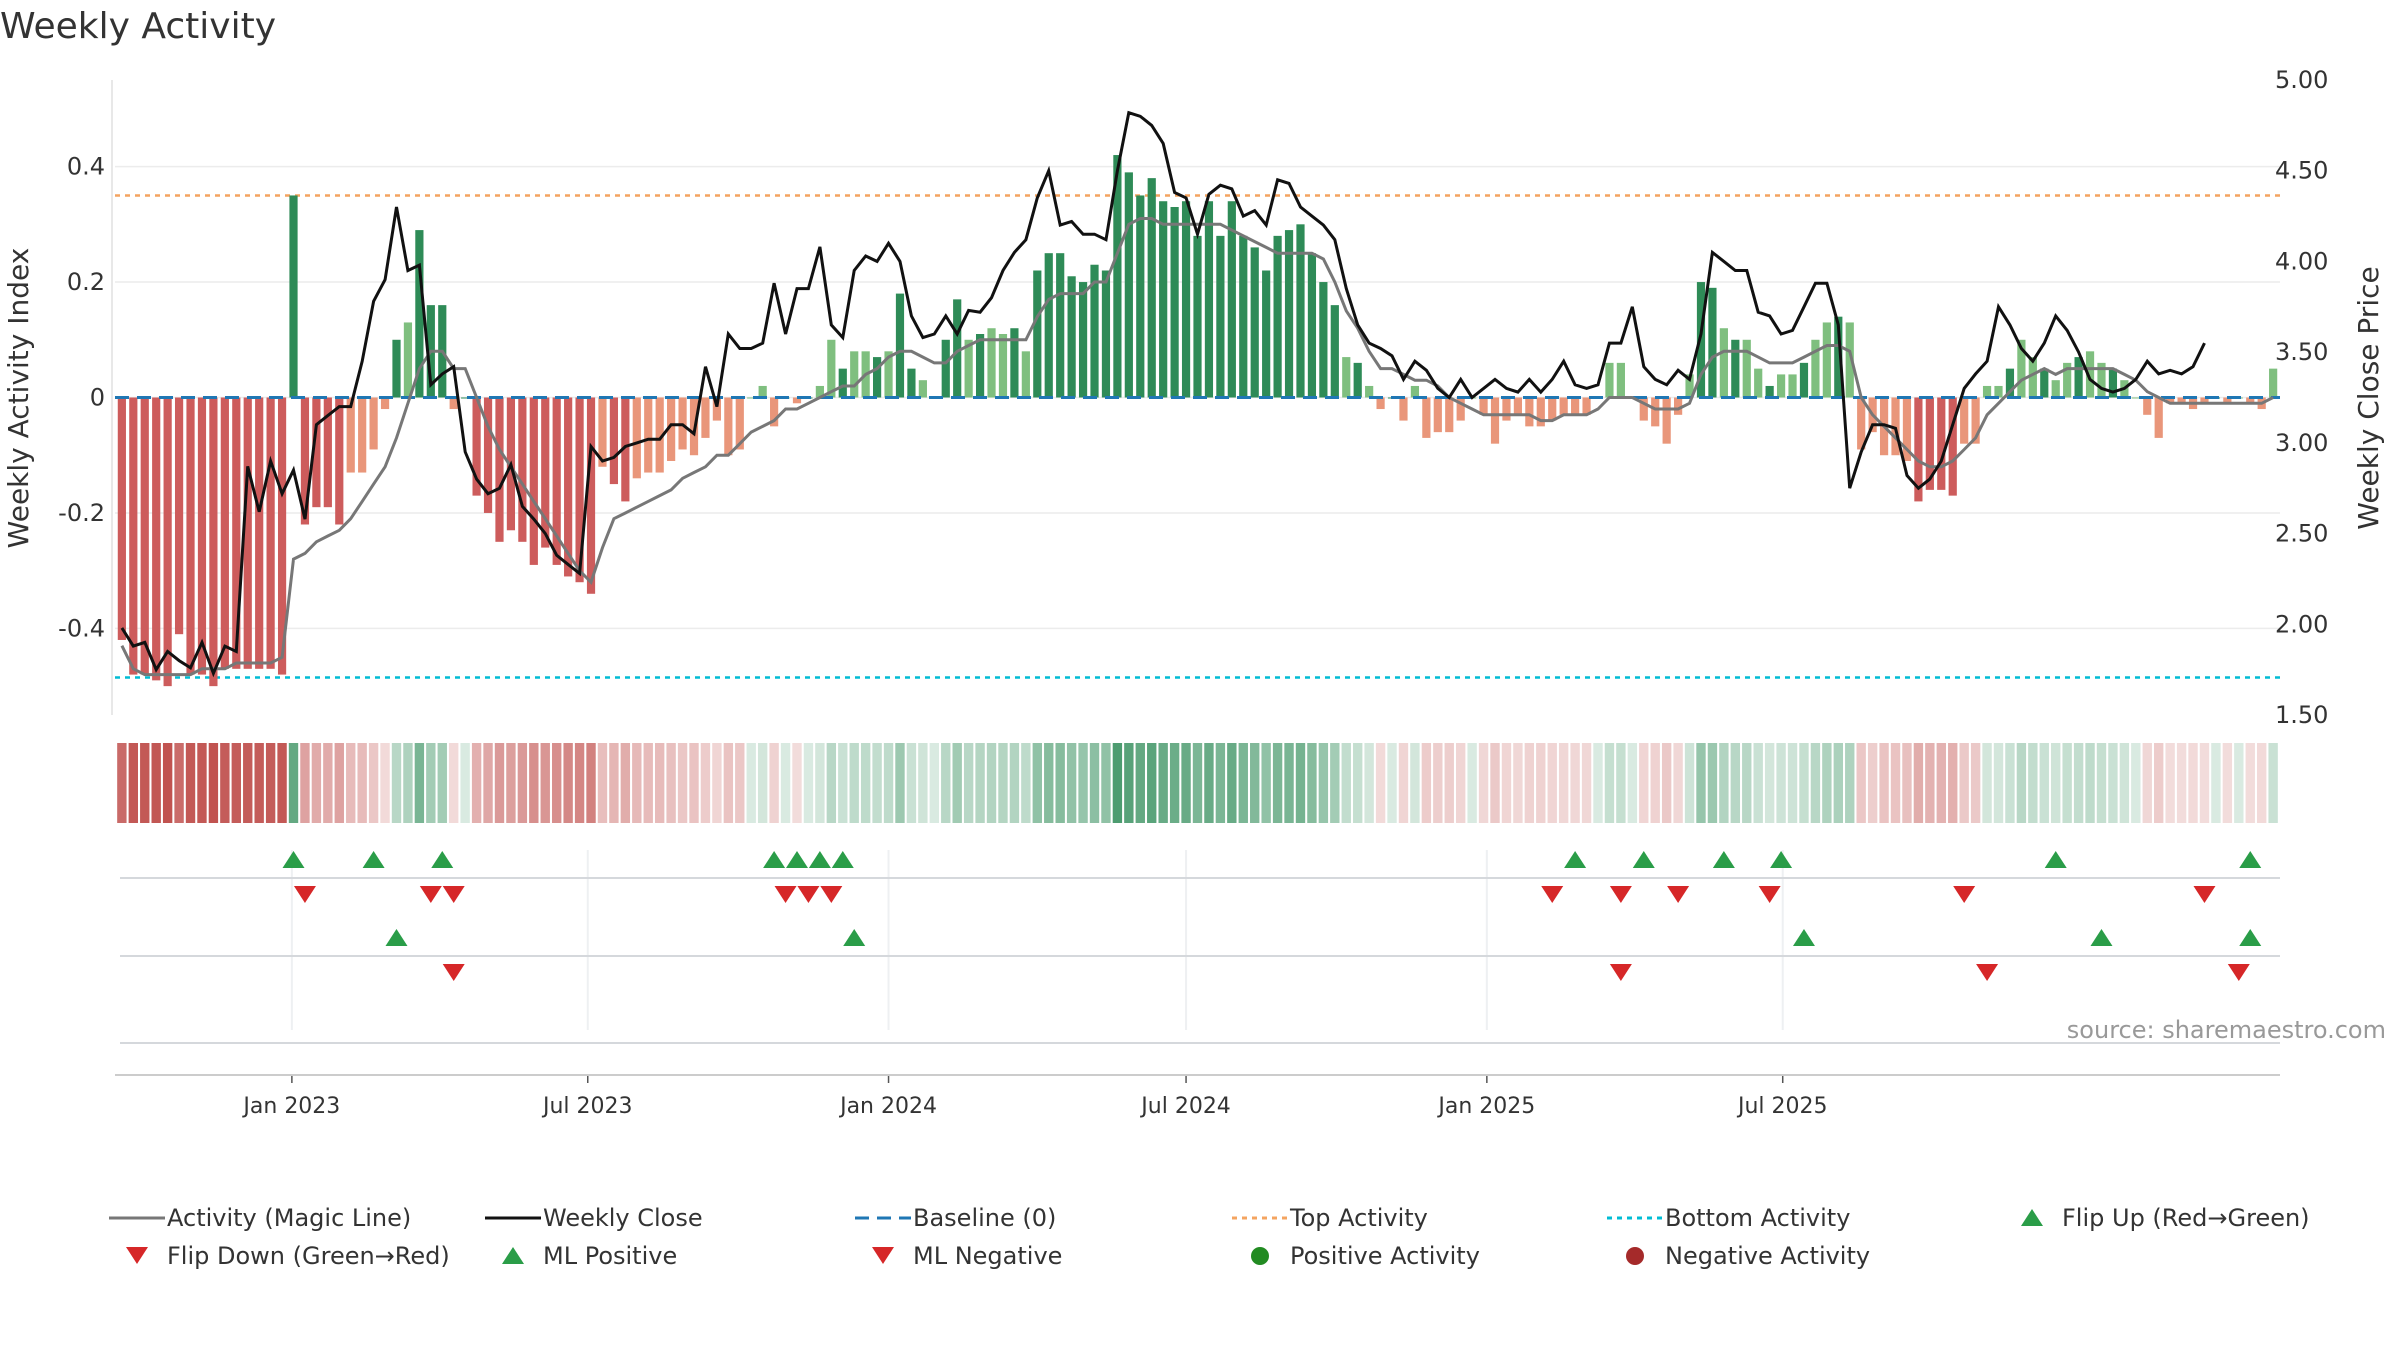  What do you see at coordinates (289, 1218) in the screenshot?
I see `legend-label: Activity (Magic Line)` at bounding box center [289, 1218].